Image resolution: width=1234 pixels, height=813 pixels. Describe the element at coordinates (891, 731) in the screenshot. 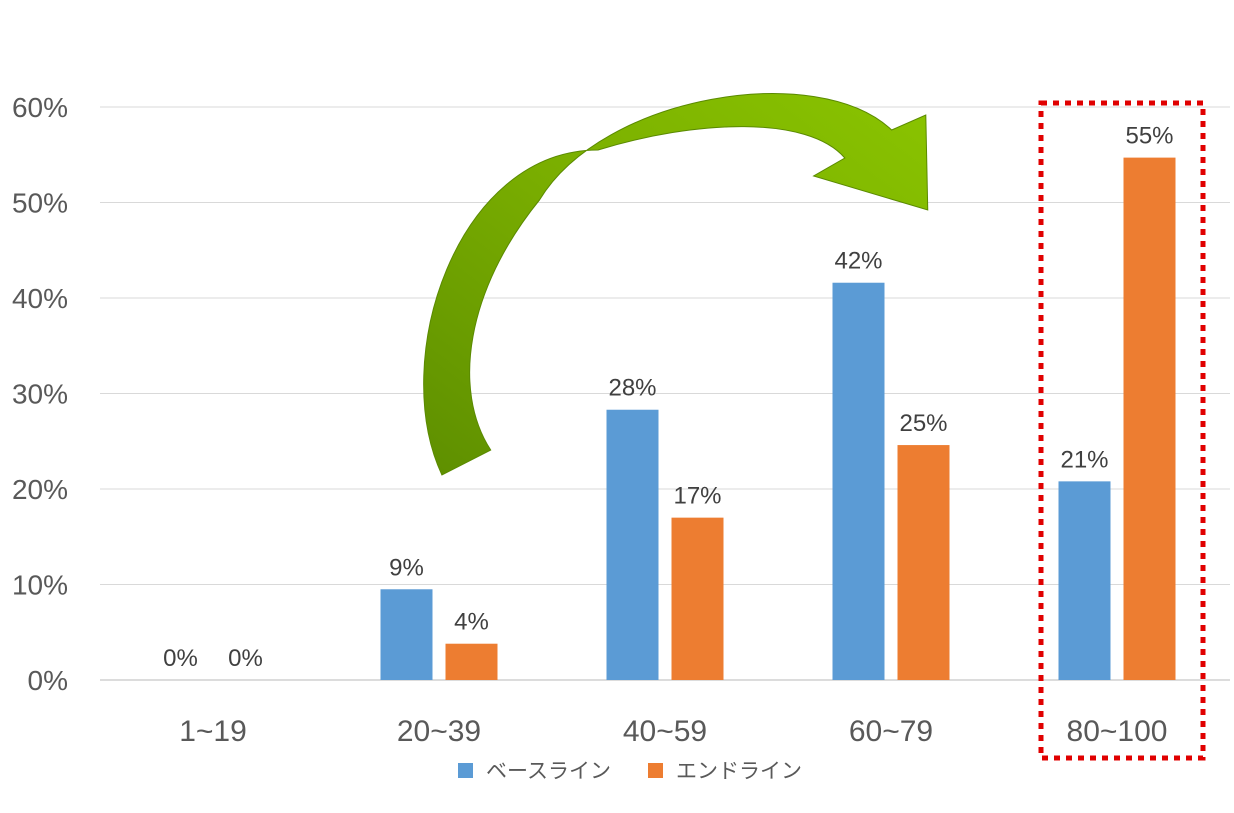

I see `x-tick-label: 60~79` at that location.